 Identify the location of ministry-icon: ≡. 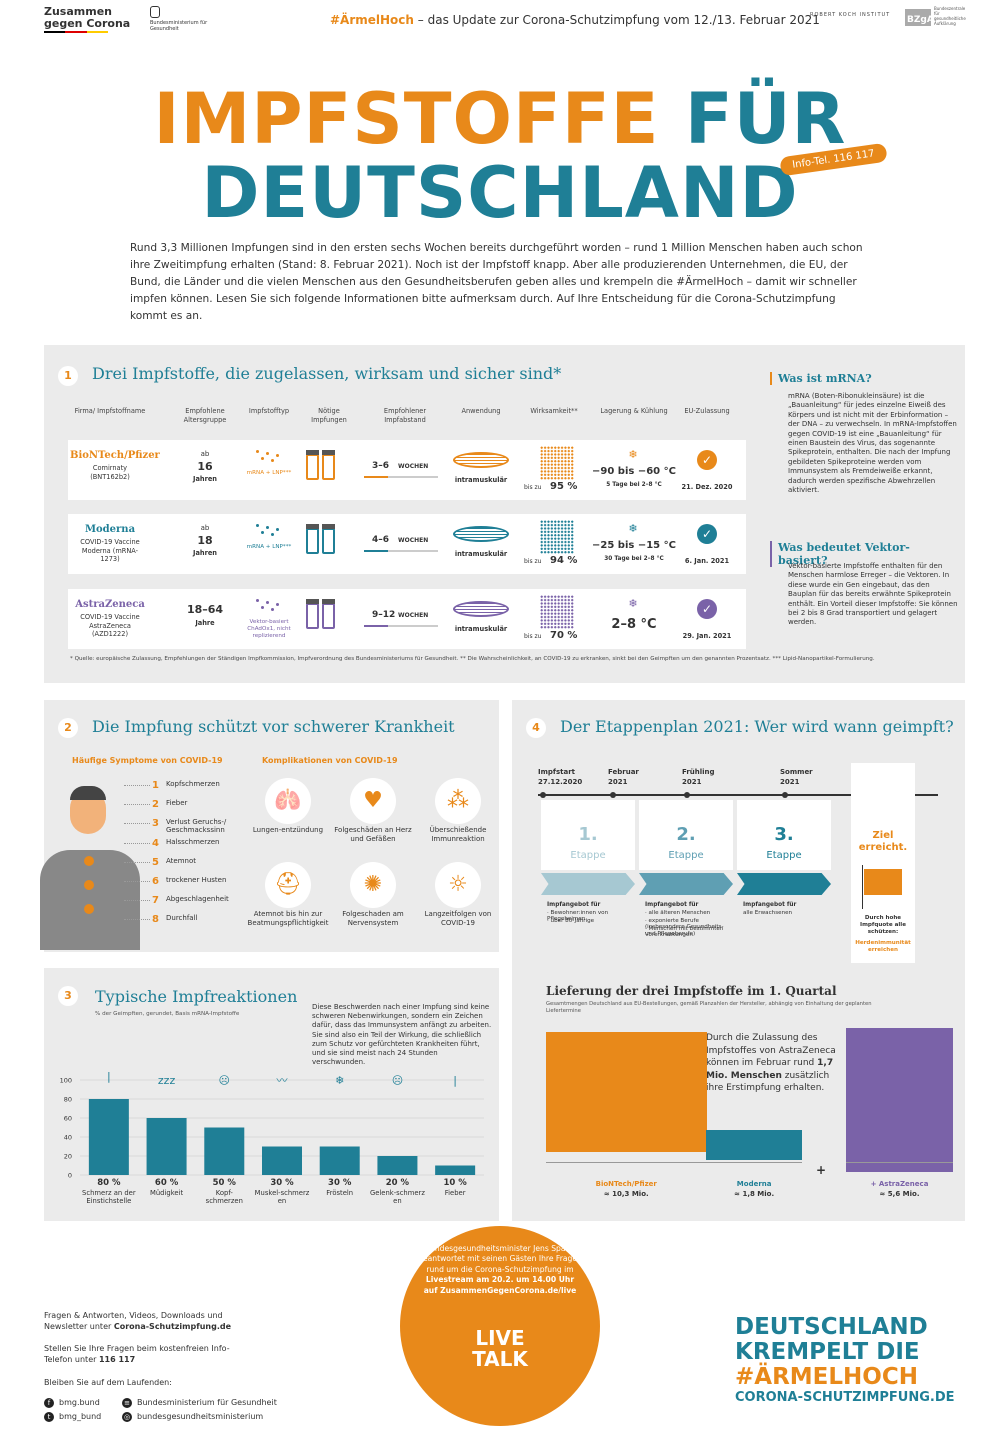
(127, 1403).